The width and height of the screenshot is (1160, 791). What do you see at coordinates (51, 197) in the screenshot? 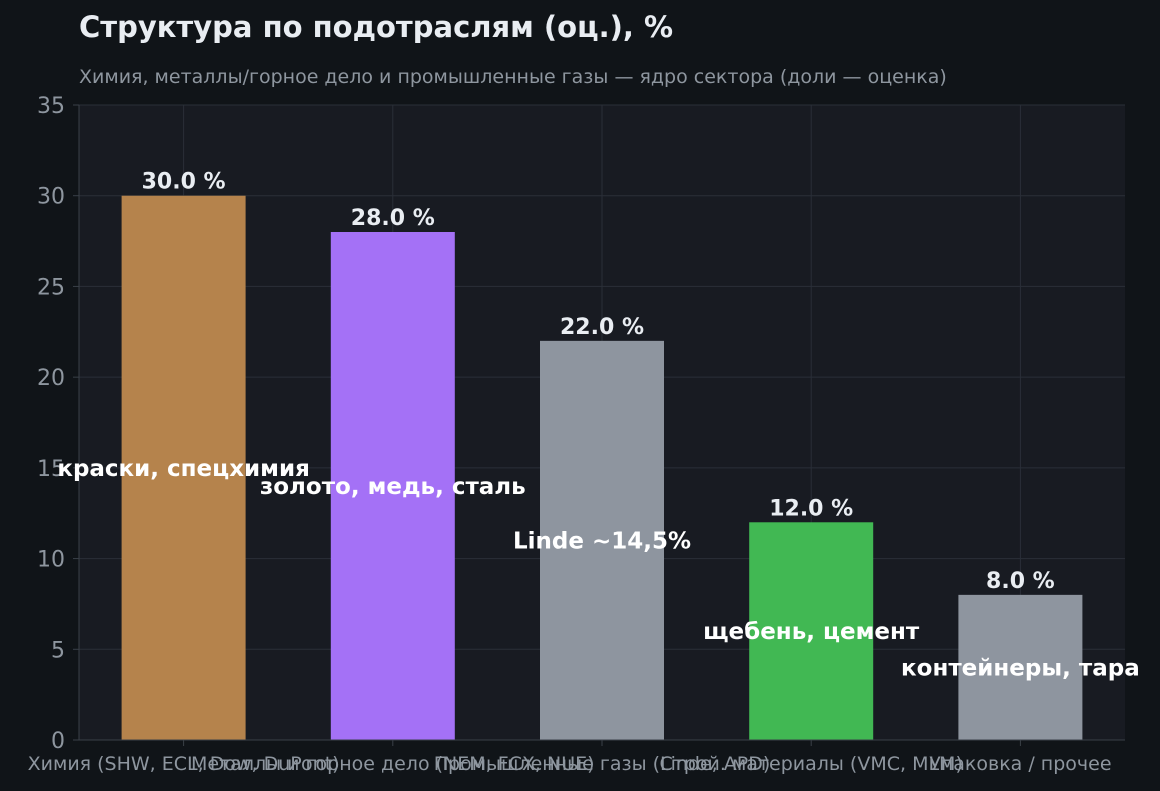
I see `y-tick-label: 30` at bounding box center [51, 197].